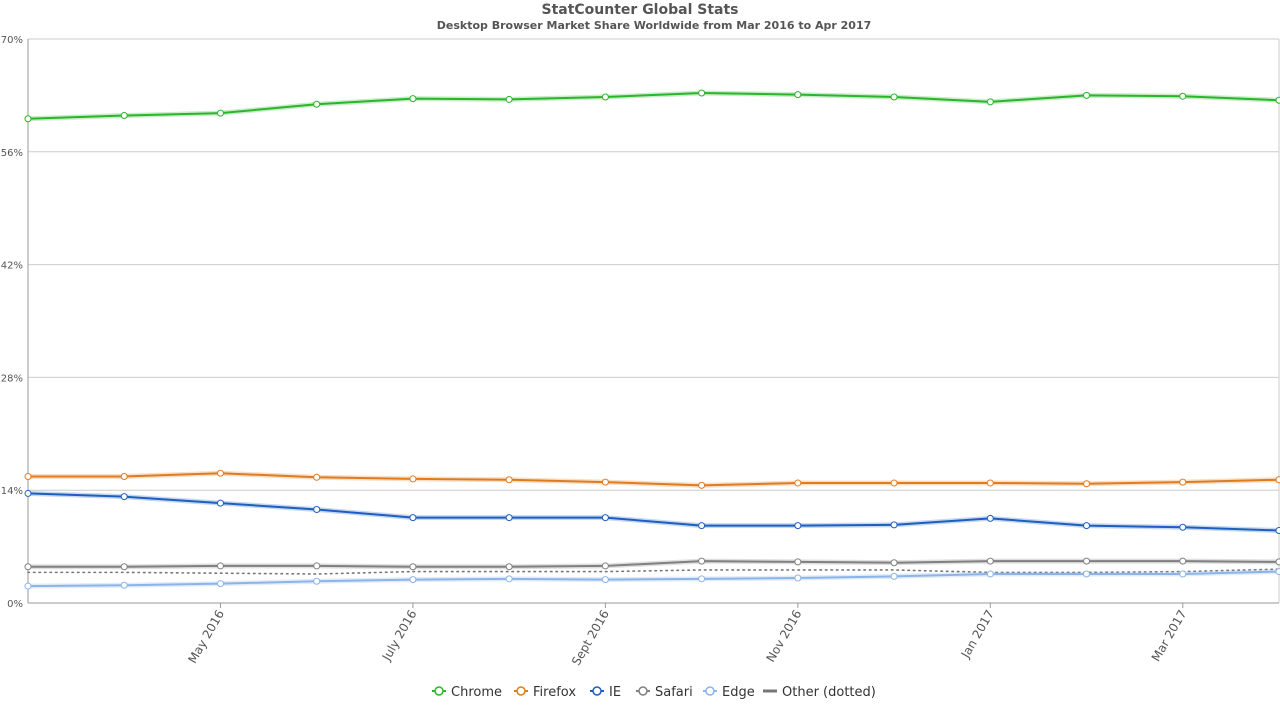  What do you see at coordinates (554, 692) in the screenshot?
I see `legend-label: Firefox` at bounding box center [554, 692].